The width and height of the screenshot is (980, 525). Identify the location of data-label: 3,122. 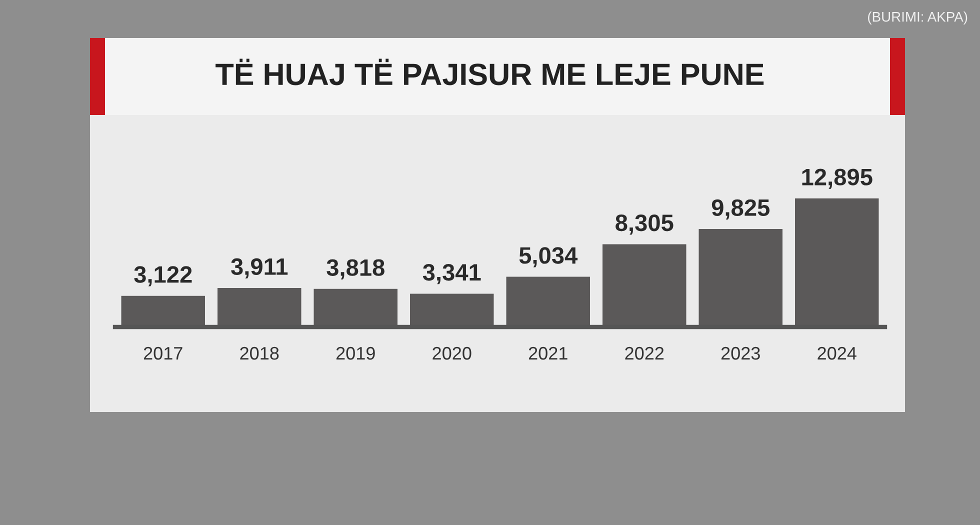
(163, 276).